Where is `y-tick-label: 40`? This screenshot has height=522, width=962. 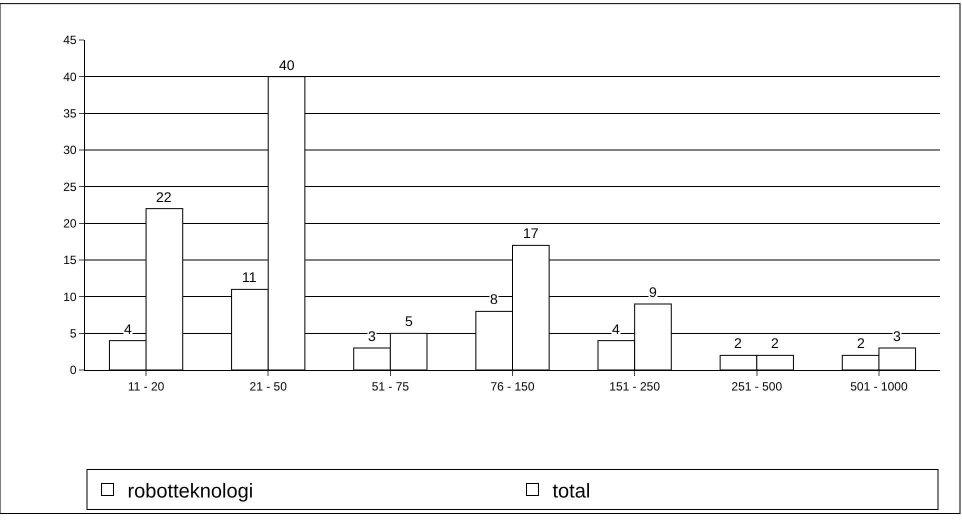
y-tick-label: 40 is located at coordinates (70, 77).